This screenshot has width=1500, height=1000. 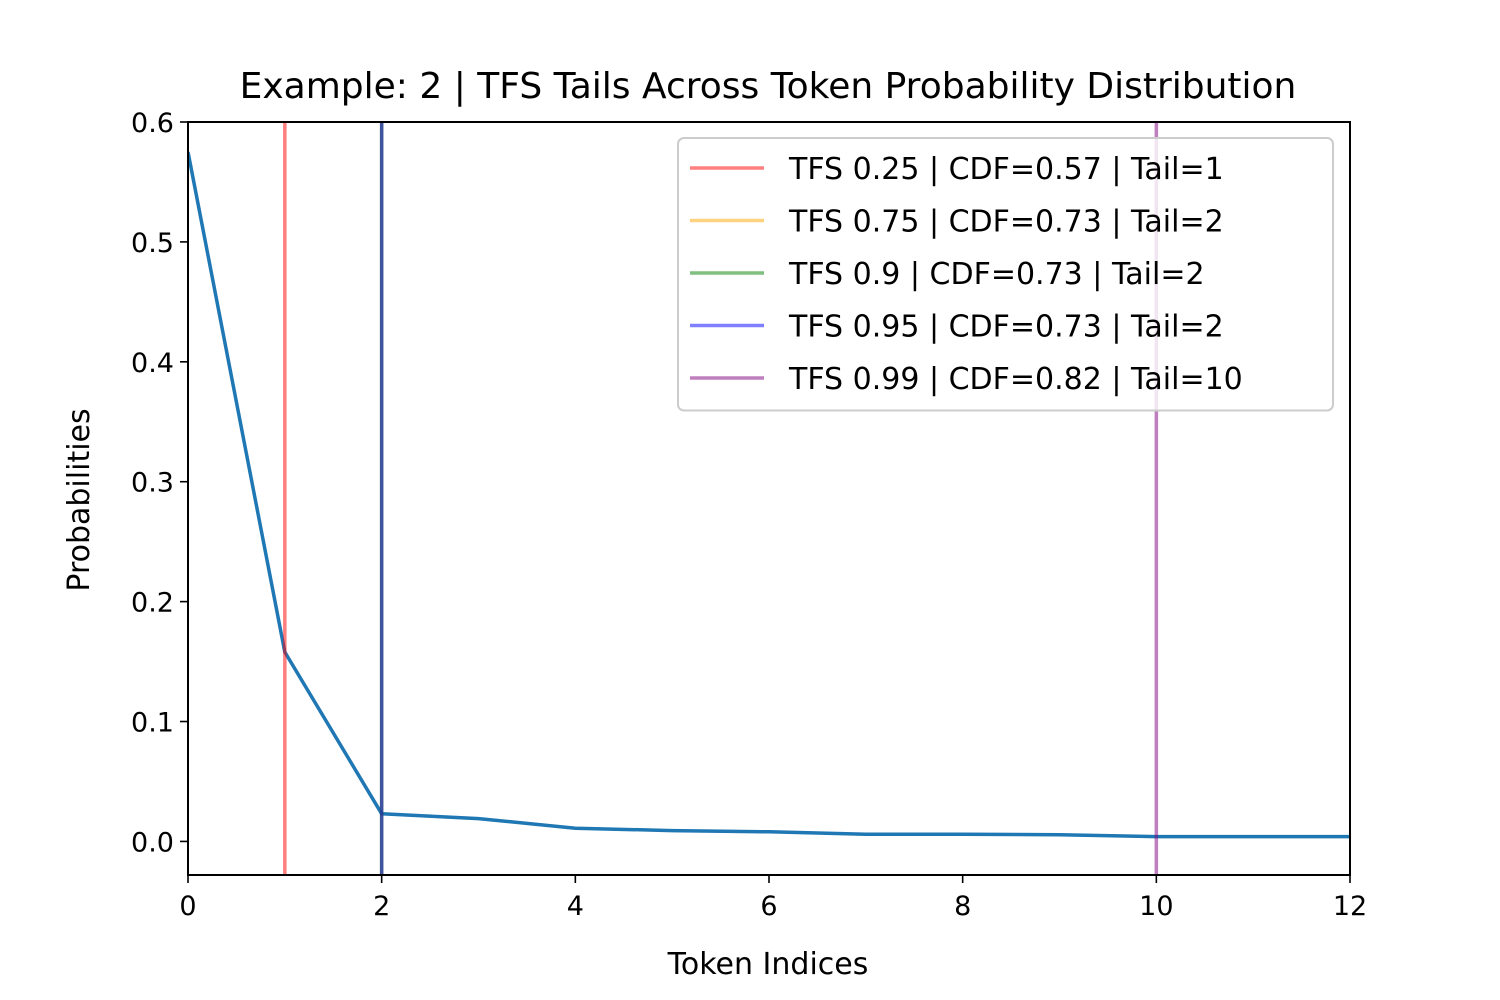 I want to click on x-tick-label: 12, so click(x=1350, y=906).